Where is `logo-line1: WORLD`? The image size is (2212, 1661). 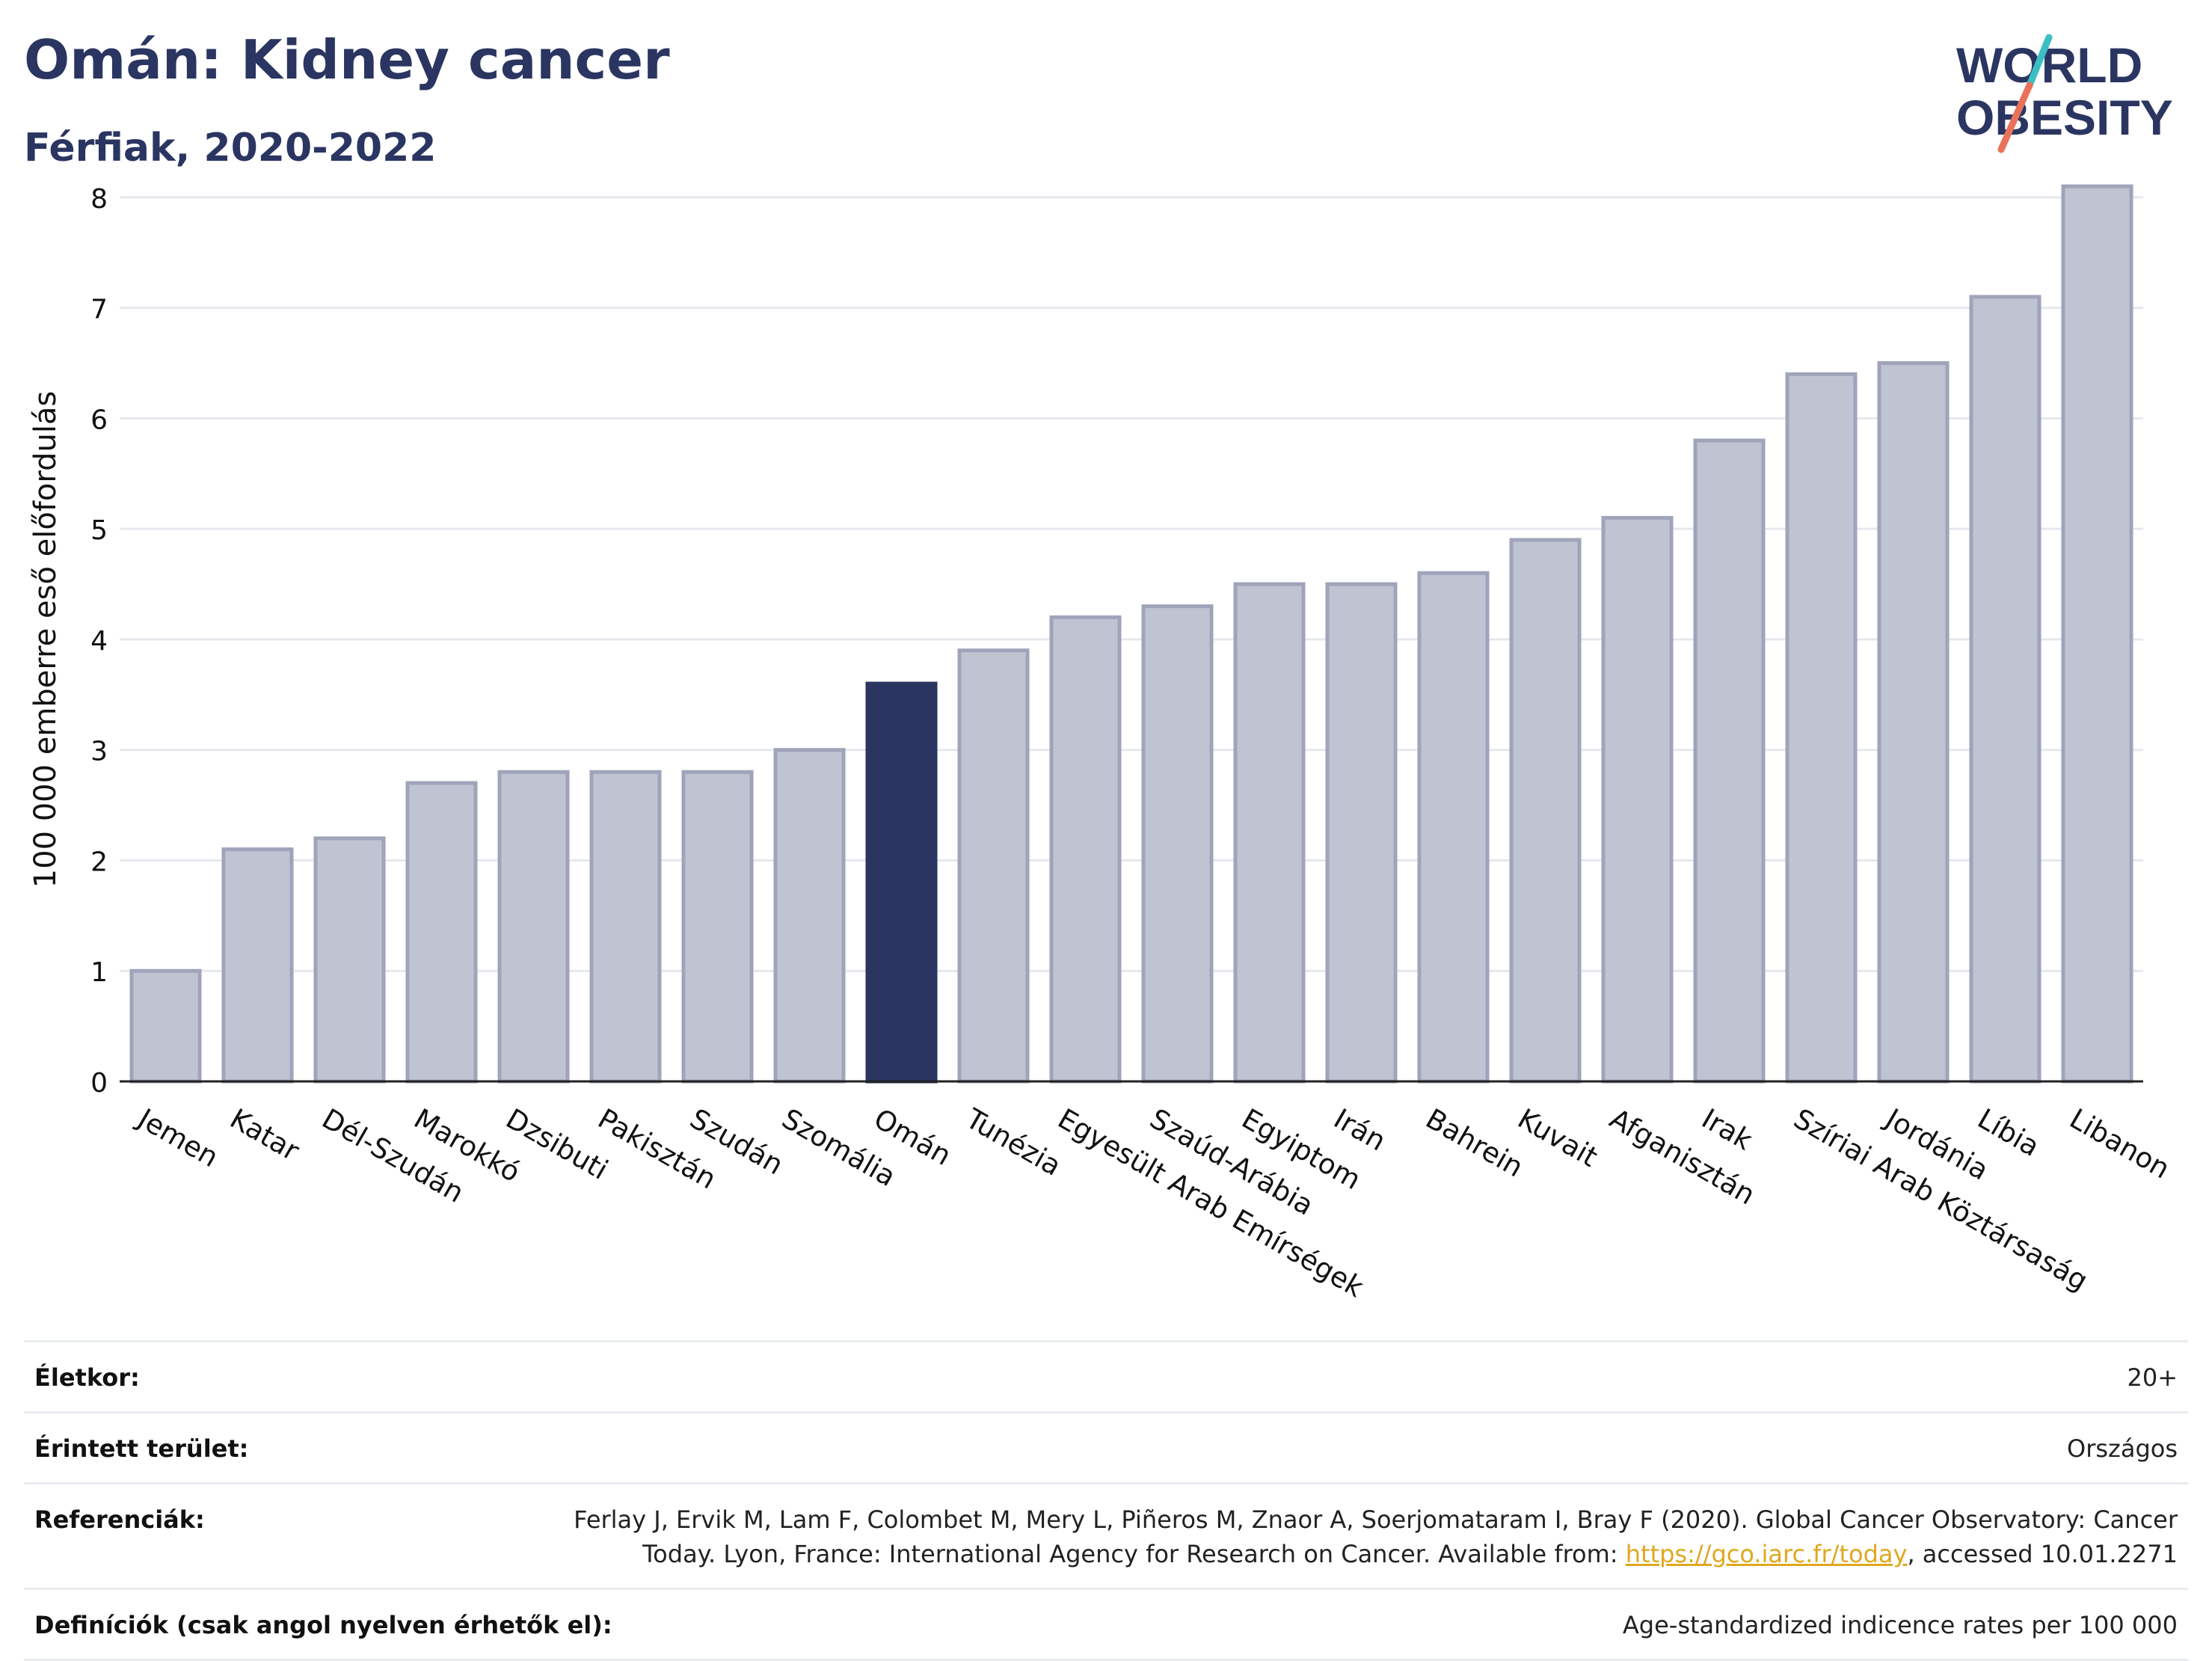 logo-line1: WORLD is located at coordinates (2049, 65).